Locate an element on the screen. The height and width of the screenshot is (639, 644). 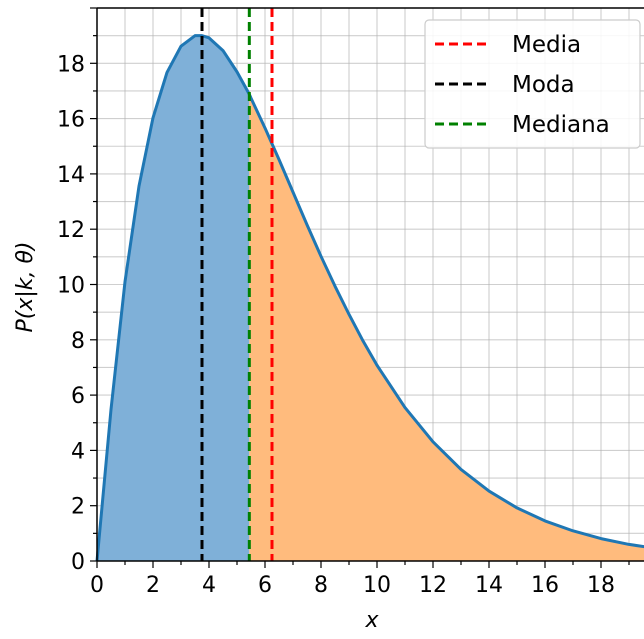
y-tick-label: 0 is located at coordinates (78, 562).